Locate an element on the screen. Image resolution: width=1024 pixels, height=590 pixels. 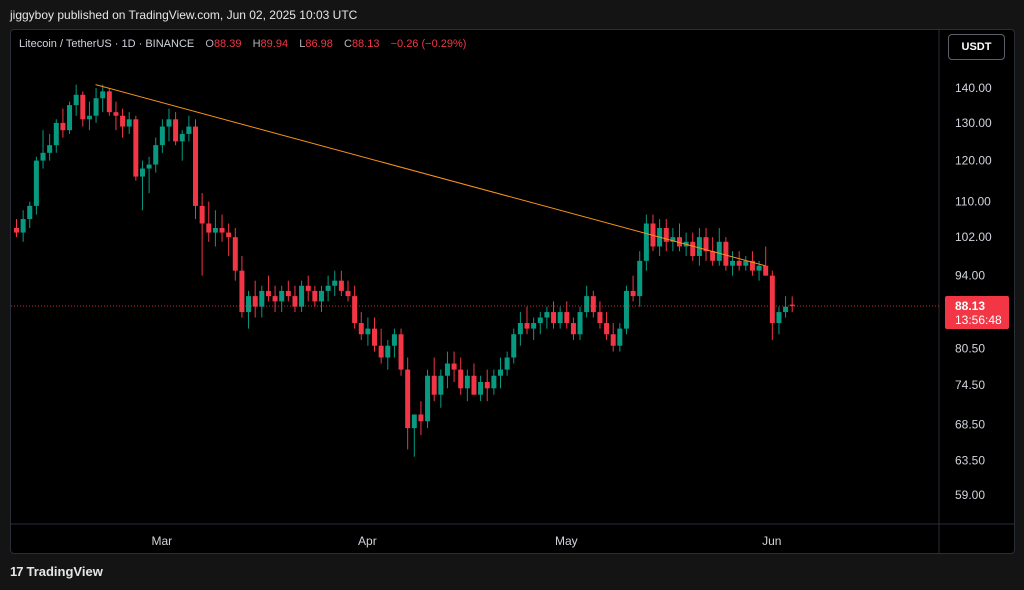
last-price-value: 88.13 is located at coordinates (970, 306).